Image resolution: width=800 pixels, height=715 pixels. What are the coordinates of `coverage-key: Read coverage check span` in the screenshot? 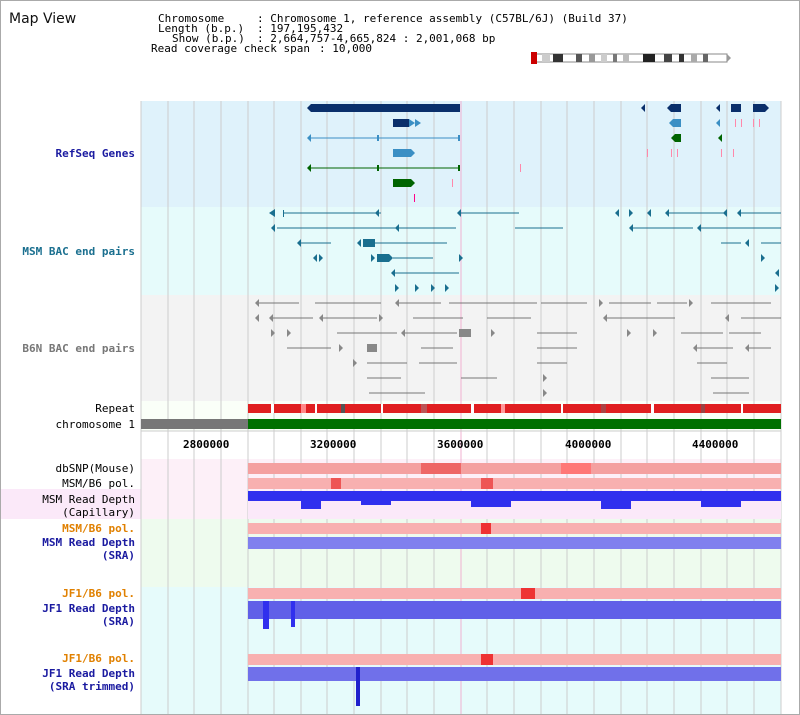 It's located at (230, 48).